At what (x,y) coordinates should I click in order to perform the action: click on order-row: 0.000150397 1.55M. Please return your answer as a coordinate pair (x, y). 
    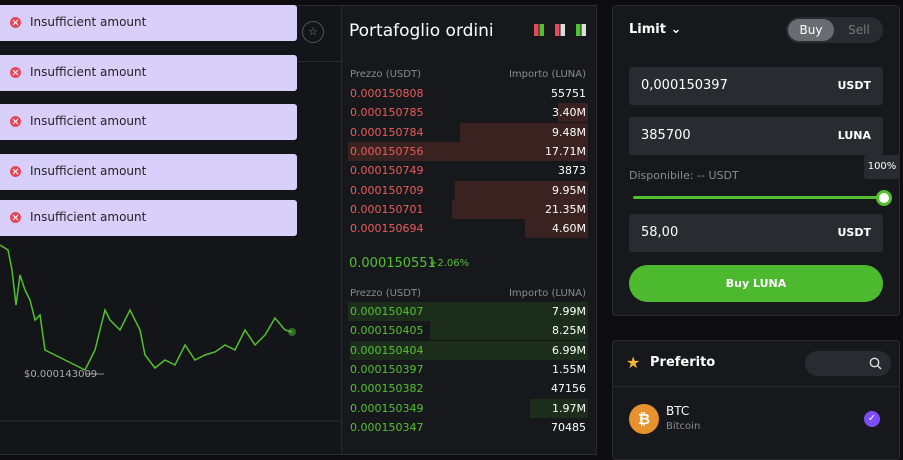
    Looking at the image, I should click on (468, 369).